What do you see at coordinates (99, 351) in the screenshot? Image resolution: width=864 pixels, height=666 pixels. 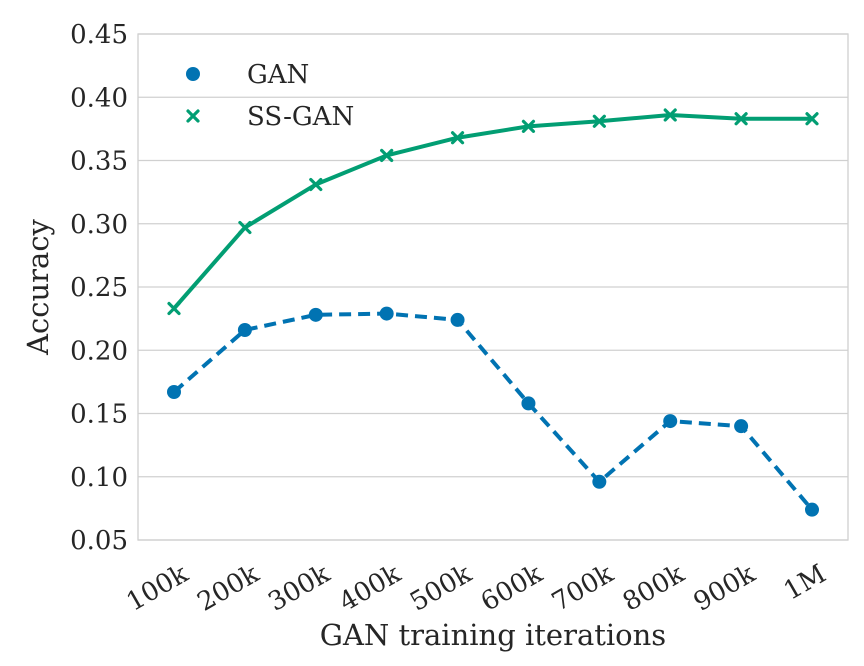 I see `y-tick-label: 0.20` at bounding box center [99, 351].